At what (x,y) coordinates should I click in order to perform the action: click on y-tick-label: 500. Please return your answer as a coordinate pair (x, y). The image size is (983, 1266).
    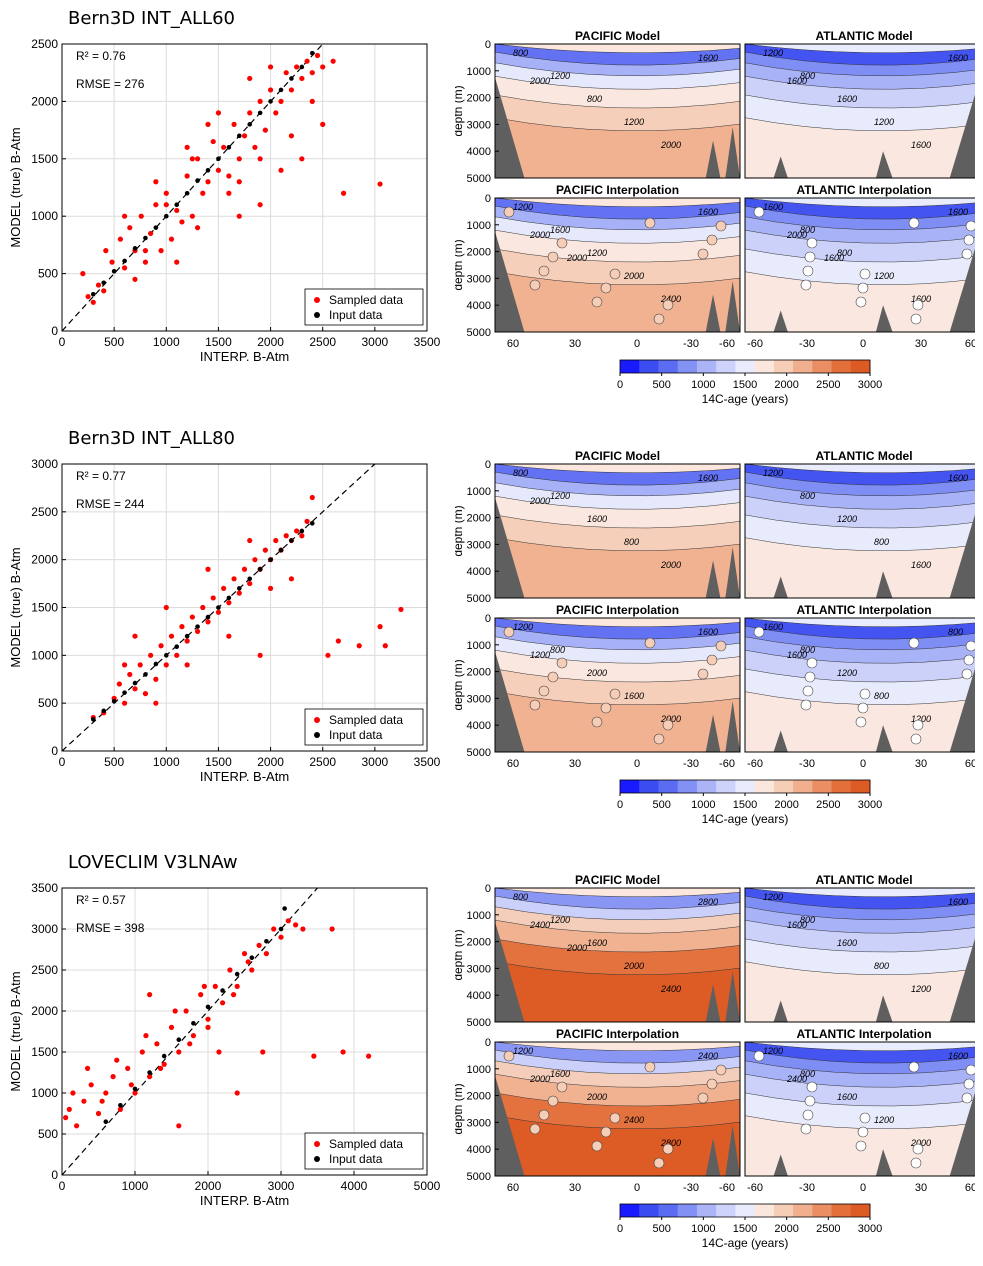
    Looking at the image, I should click on (48, 274).